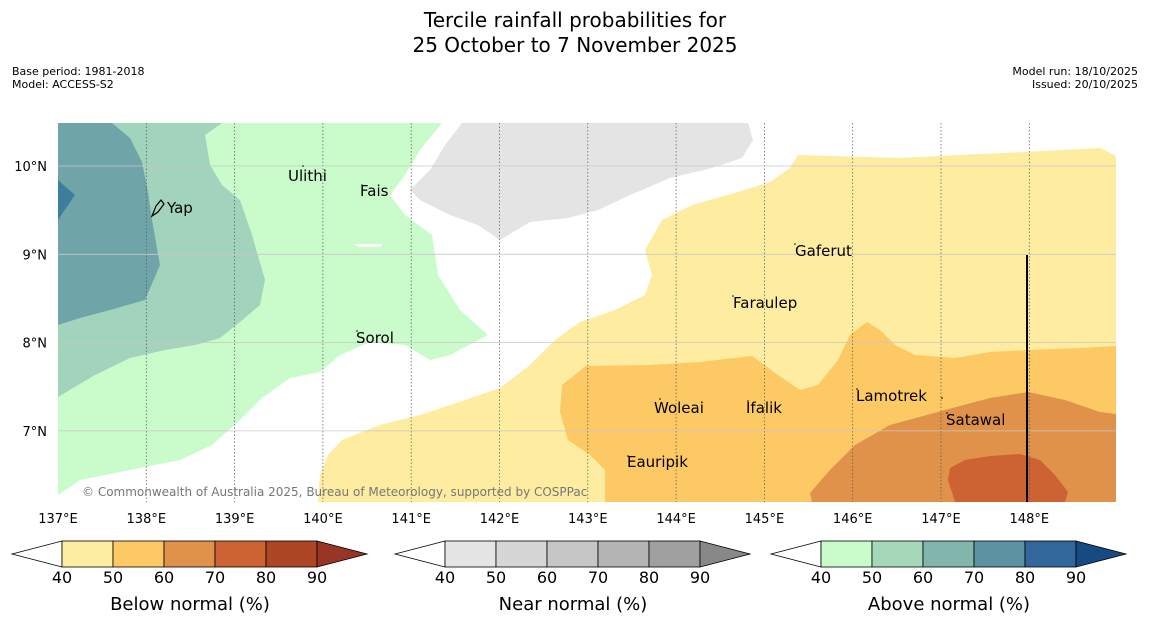 This screenshot has height=644, width=1150. I want to click on base-period: Base period: 1981-2018, so click(78, 71).